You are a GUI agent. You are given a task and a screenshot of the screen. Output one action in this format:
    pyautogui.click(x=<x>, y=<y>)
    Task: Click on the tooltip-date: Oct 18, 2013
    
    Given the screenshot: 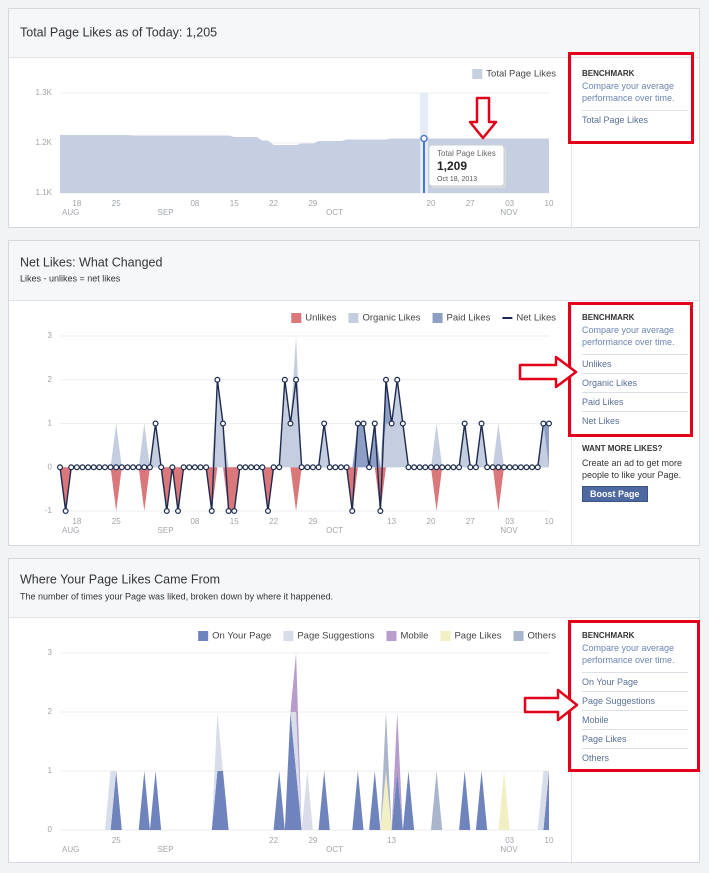 What is the action you would take?
    pyautogui.click(x=457, y=179)
    